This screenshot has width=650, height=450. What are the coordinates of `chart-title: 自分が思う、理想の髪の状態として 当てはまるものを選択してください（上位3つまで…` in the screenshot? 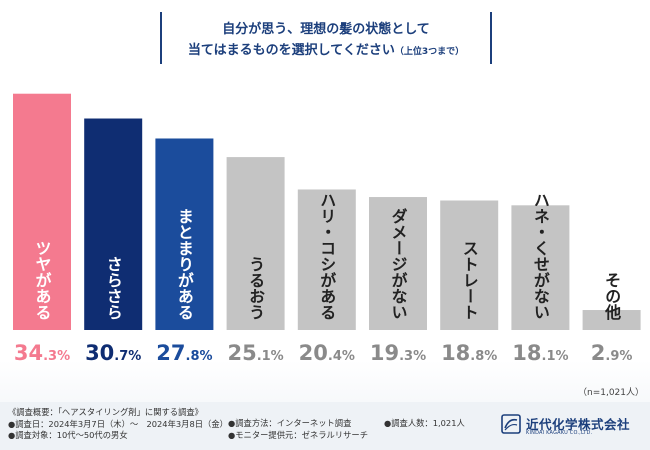 It's located at (326, 38).